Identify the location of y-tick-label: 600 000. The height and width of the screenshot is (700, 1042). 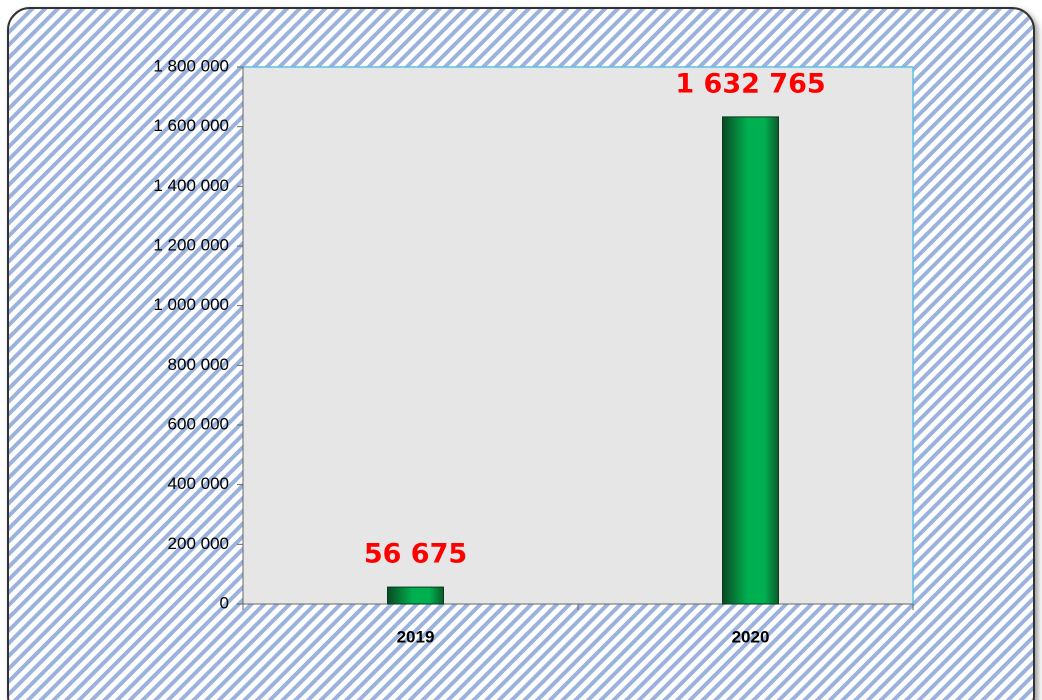
(198, 423).